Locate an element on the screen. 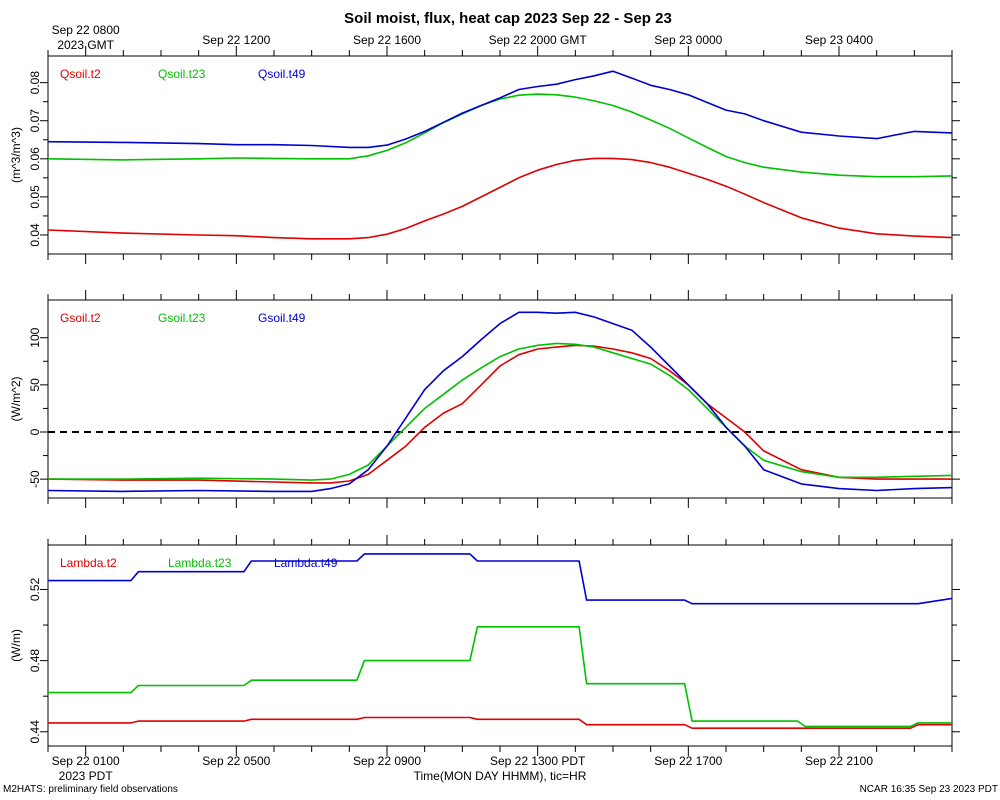 The image size is (1000, 800). y-tick-label: 0.48 is located at coordinates (35, 661).